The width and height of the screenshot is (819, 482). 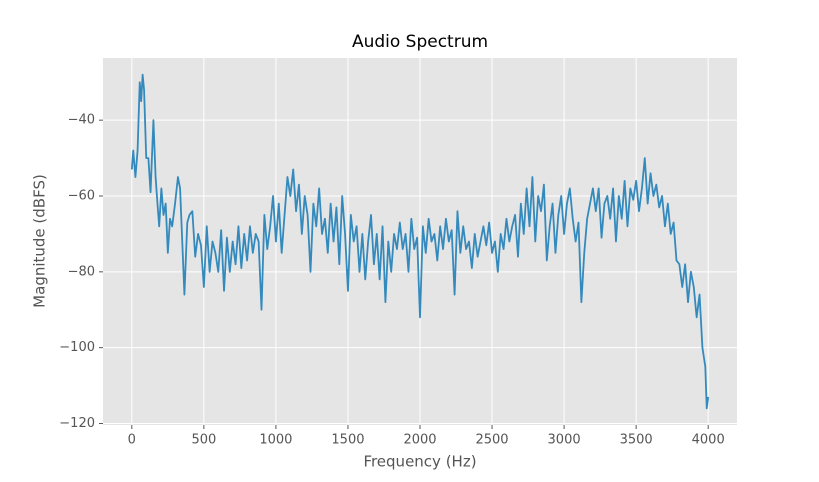 What do you see at coordinates (203, 440) in the screenshot?
I see `x-tick-label: 500` at bounding box center [203, 440].